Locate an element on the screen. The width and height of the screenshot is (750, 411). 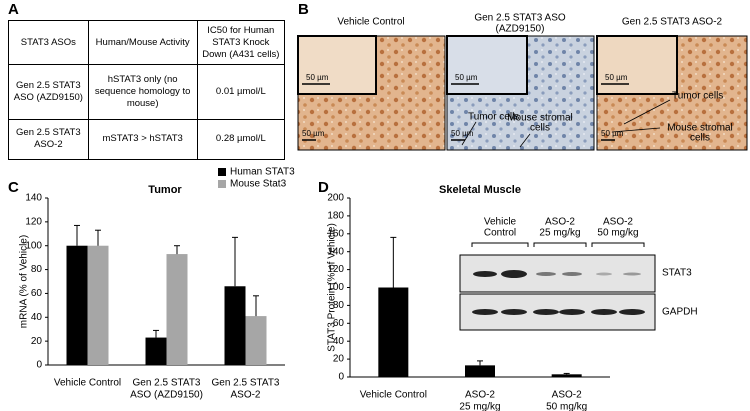
blot-panel is located at coordinates (557, 273).